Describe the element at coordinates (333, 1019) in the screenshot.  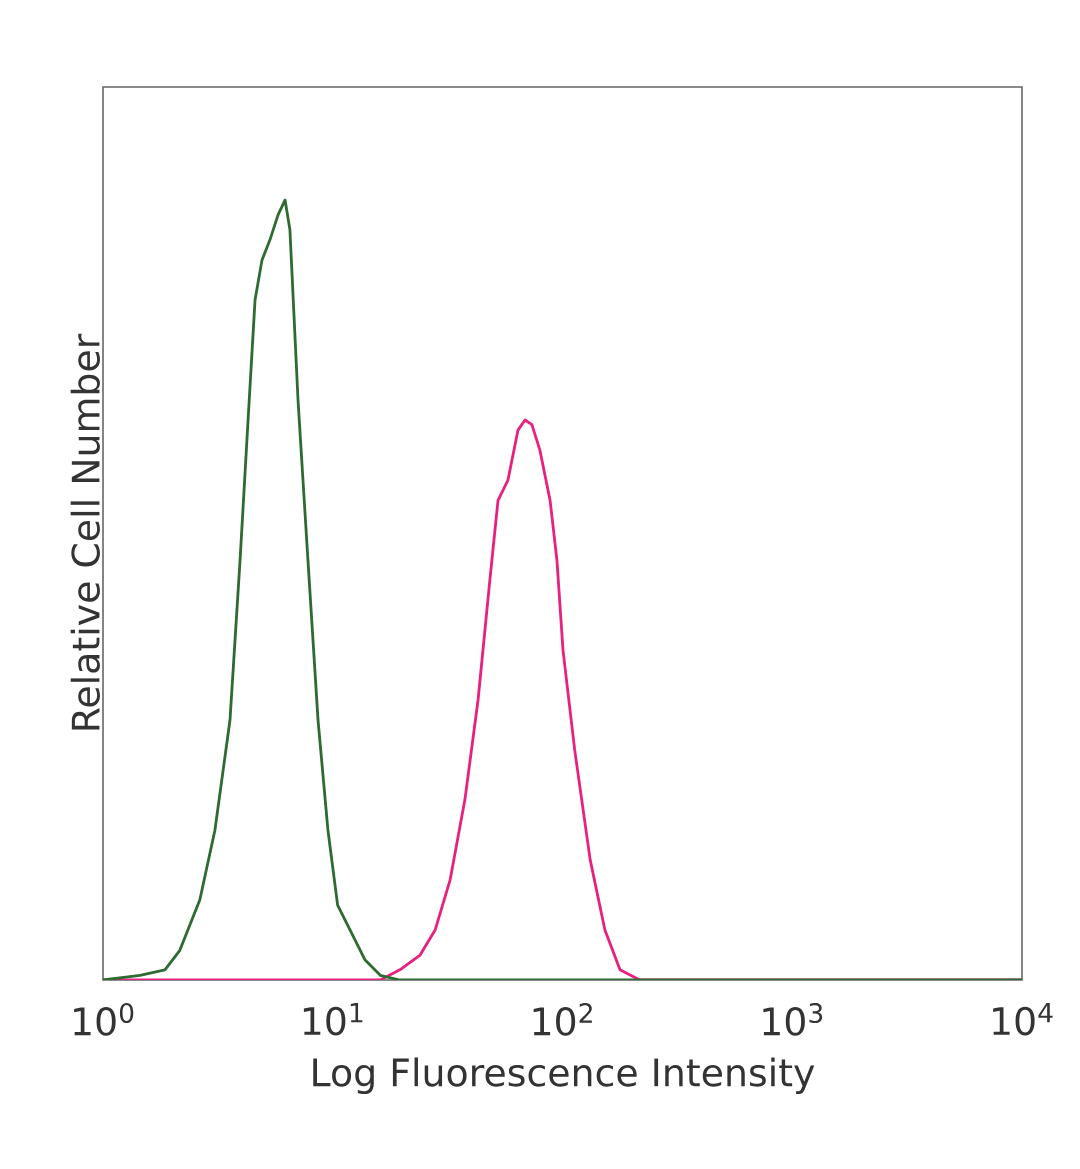
I see `x-tick-label: 10$^{1}$` at that location.